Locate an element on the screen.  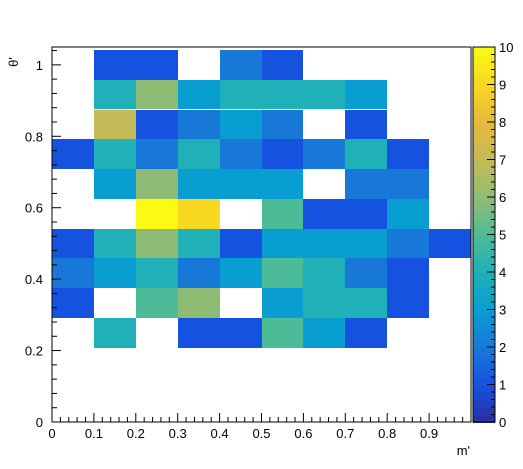
x-tick-label: 0.8 is located at coordinates (387, 433).